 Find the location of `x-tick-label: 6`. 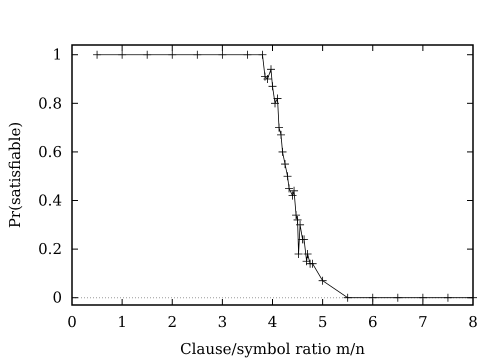

x-tick-label: 6 is located at coordinates (373, 322).